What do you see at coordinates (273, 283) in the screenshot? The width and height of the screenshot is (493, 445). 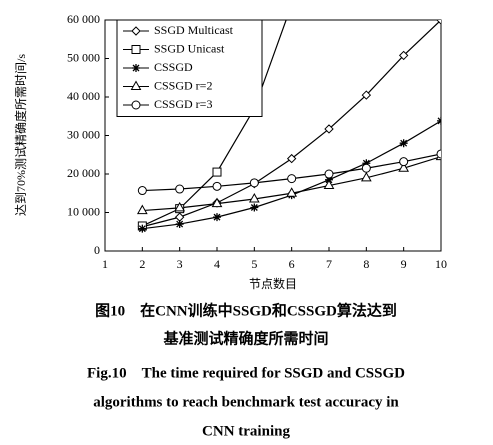 I see `x-axis-label: 节点数目` at bounding box center [273, 283].